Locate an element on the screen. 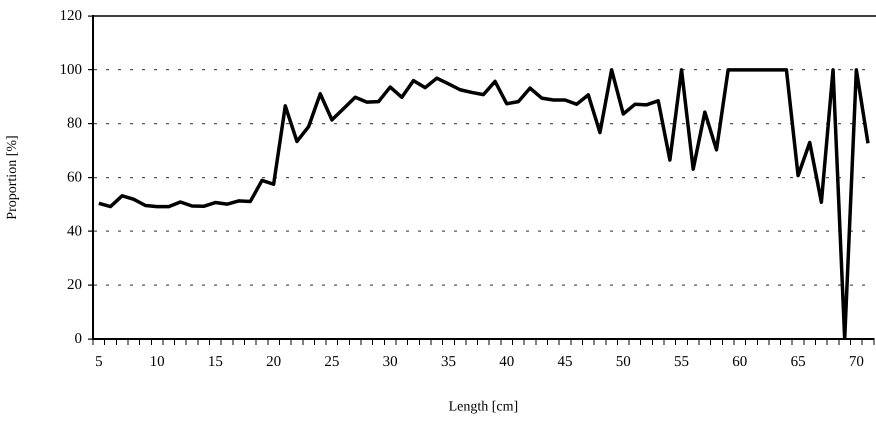  x-axis-title: Length [cm] is located at coordinates (483, 406).